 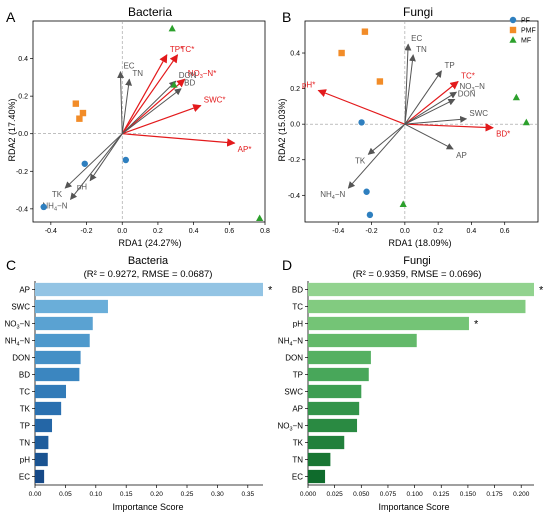 I want to click on panel-a-xlabel: RDA1 (24.27%), so click(x=149, y=243).